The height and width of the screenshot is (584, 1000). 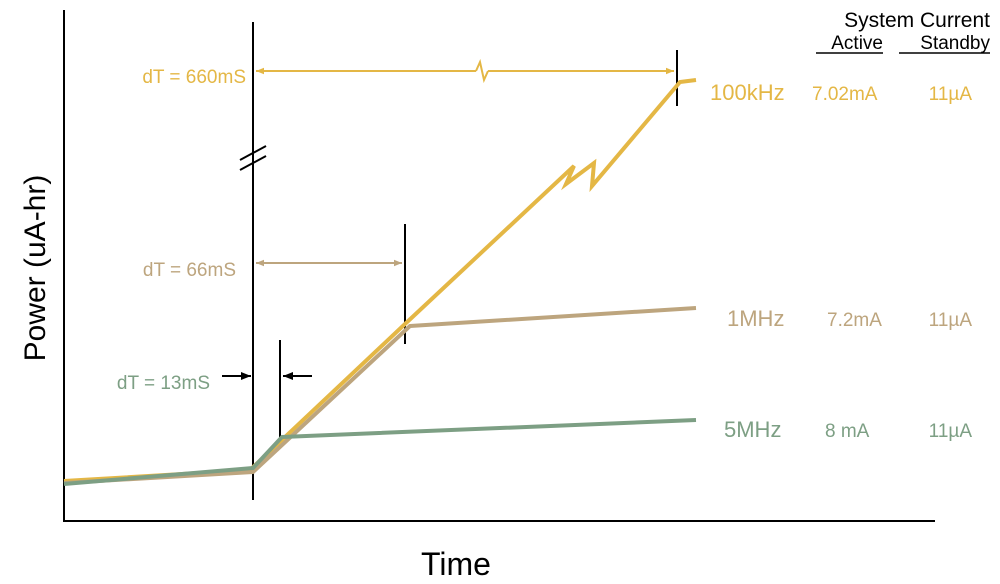 I want to click on series-standby-100khz: 11µA, so click(x=951, y=94).